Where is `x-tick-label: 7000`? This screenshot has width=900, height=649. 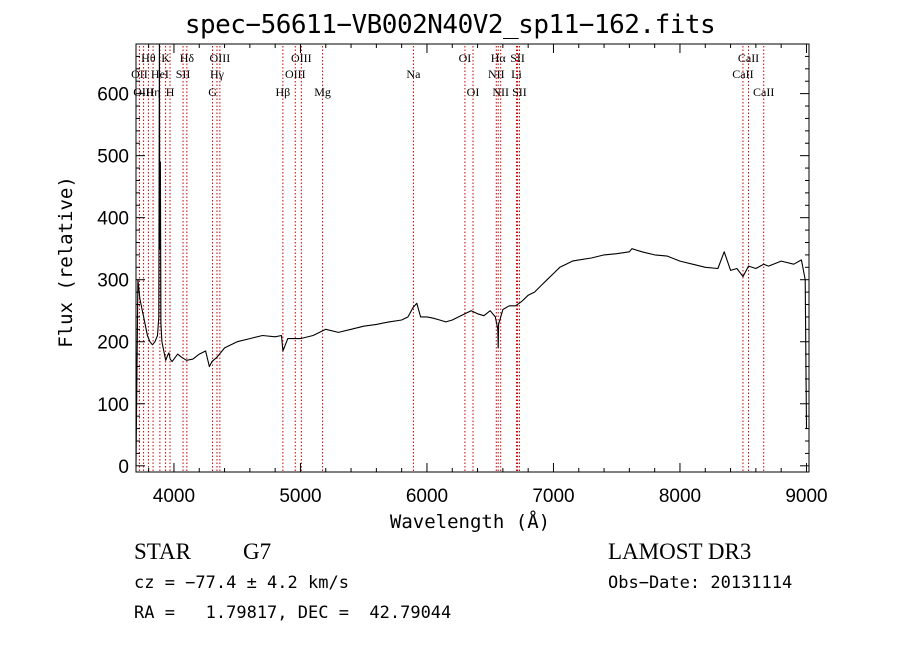
x-tick-label: 7000 is located at coordinates (553, 496).